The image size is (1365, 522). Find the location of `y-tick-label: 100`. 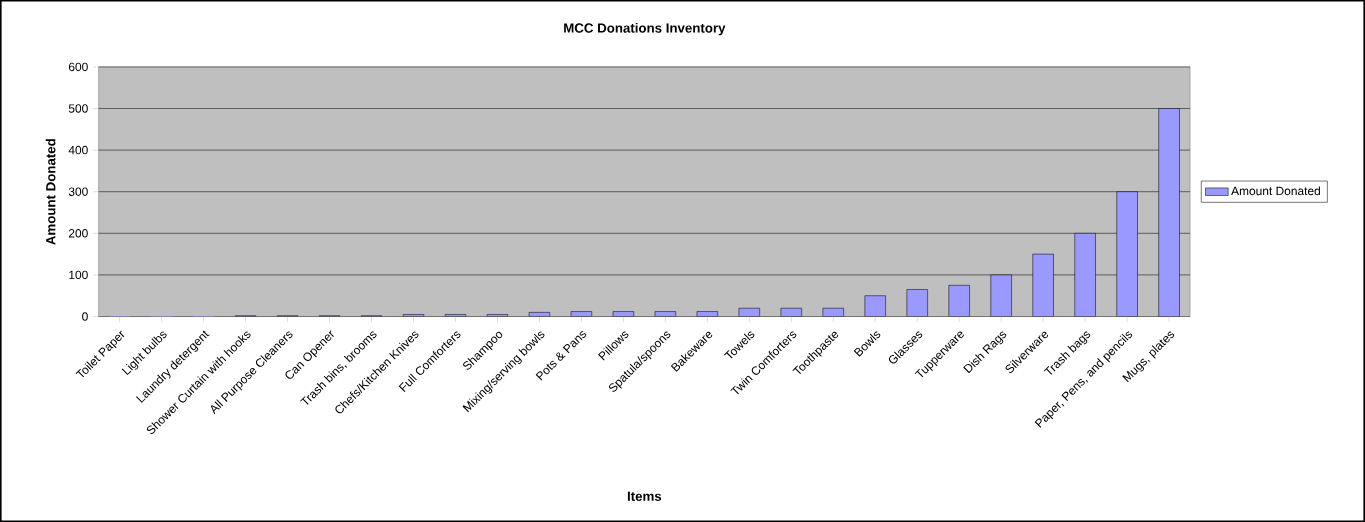

y-tick-label: 100 is located at coordinates (78, 275).